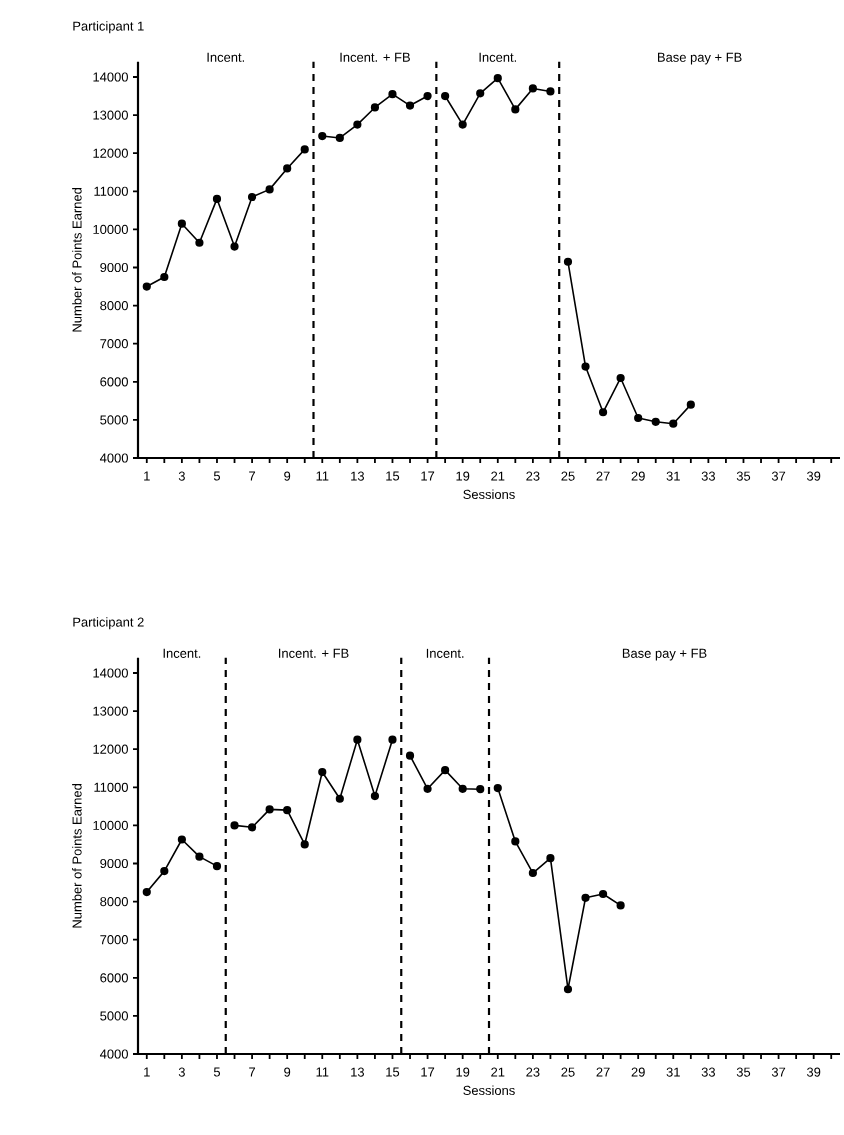 This screenshot has width=844, height=1135. Describe the element at coordinates (322, 476) in the screenshot. I see `x-tick-label: 11` at that location.